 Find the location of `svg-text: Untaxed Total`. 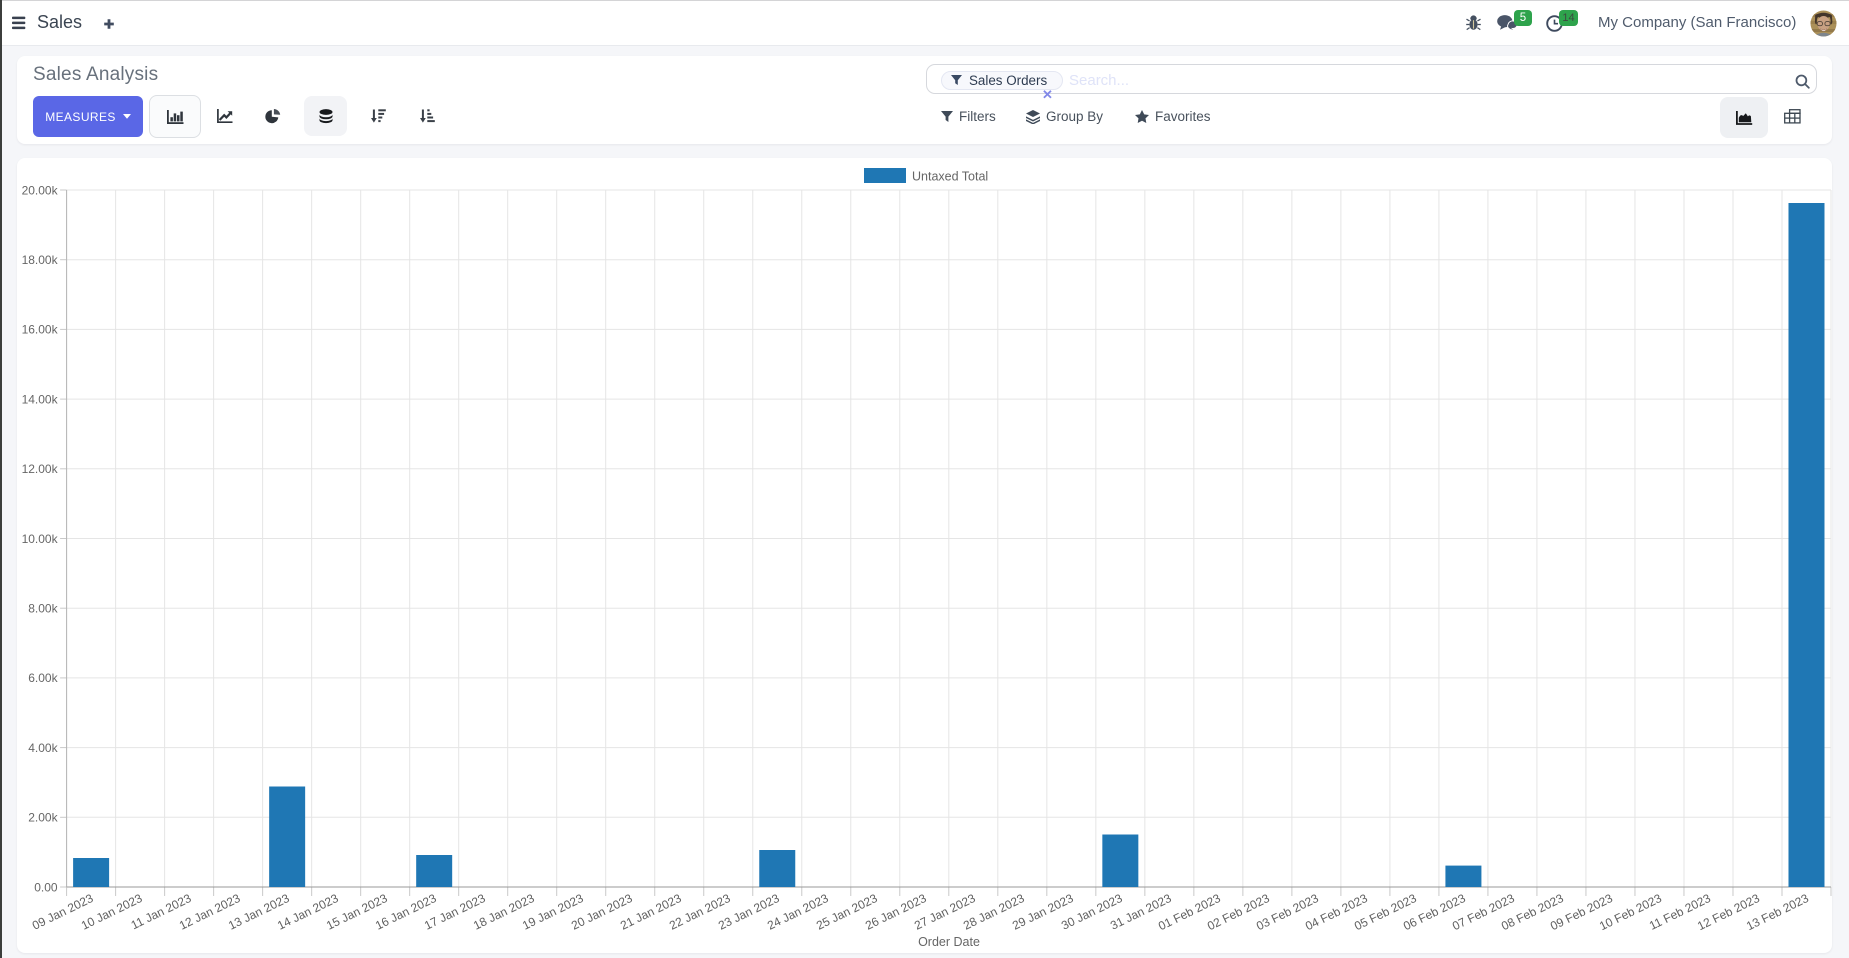

svg-text: Untaxed Total is located at coordinates (950, 176).